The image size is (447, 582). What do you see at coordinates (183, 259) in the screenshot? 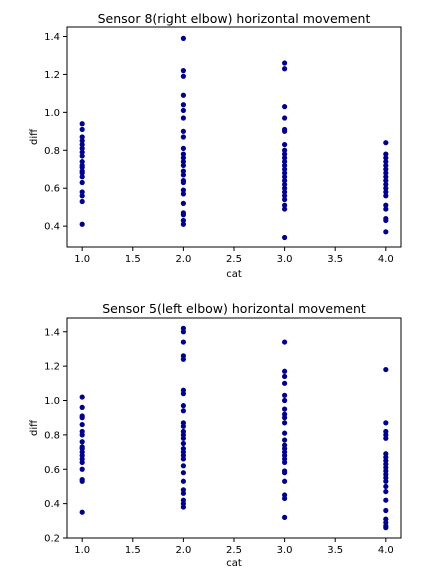
I see `x-tick-label: 2.0` at bounding box center [183, 259].